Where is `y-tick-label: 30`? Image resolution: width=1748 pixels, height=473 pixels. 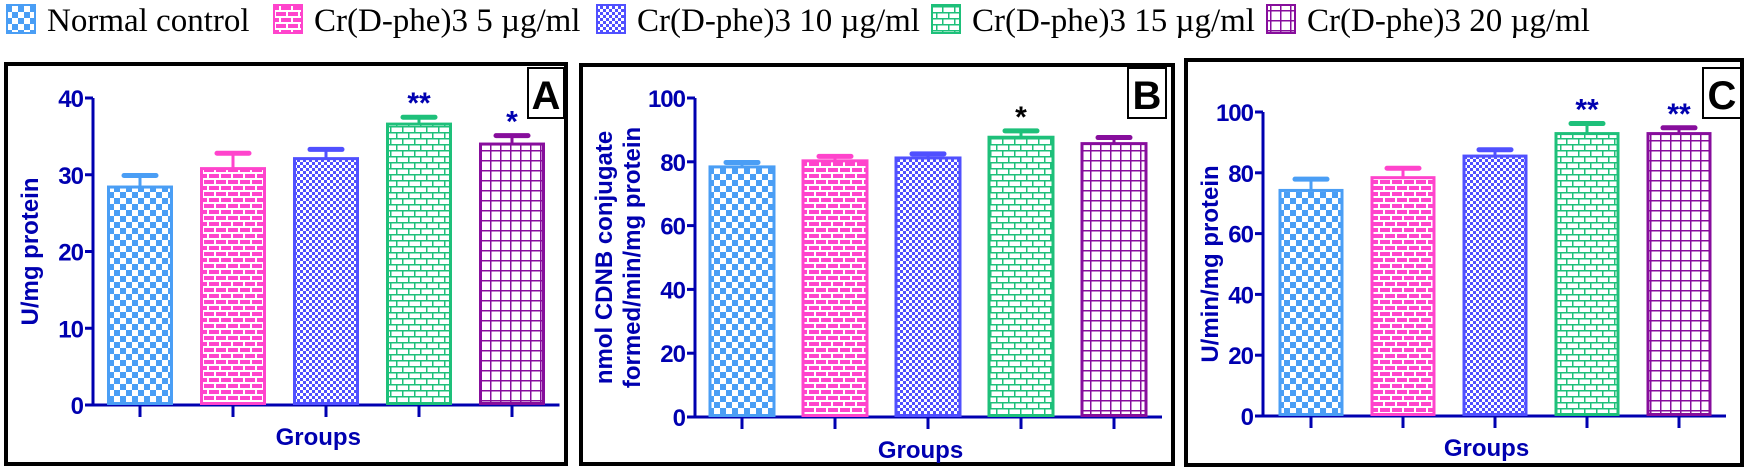
y-tick-label: 30 is located at coordinates (70, 176).